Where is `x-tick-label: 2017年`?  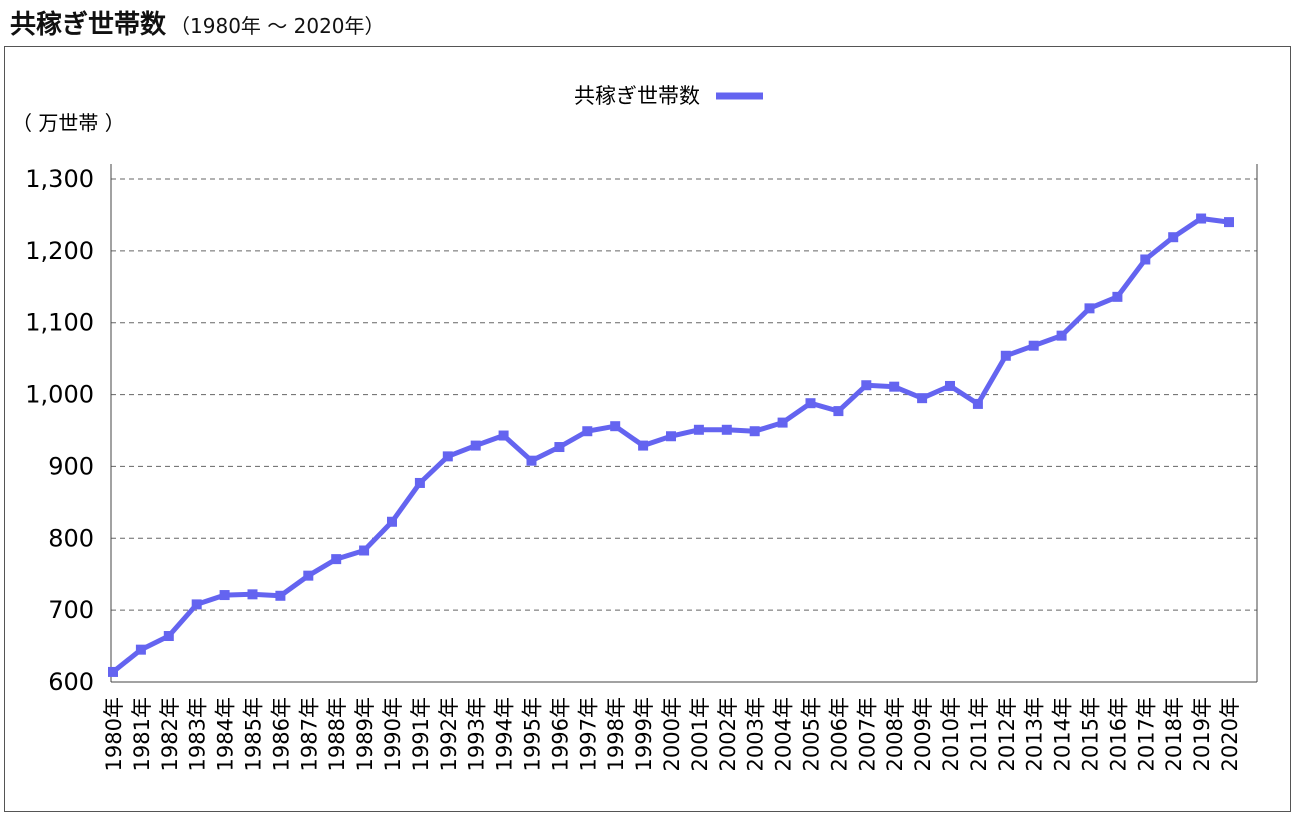
x-tick-label: 2017年 is located at coordinates (1146, 734).